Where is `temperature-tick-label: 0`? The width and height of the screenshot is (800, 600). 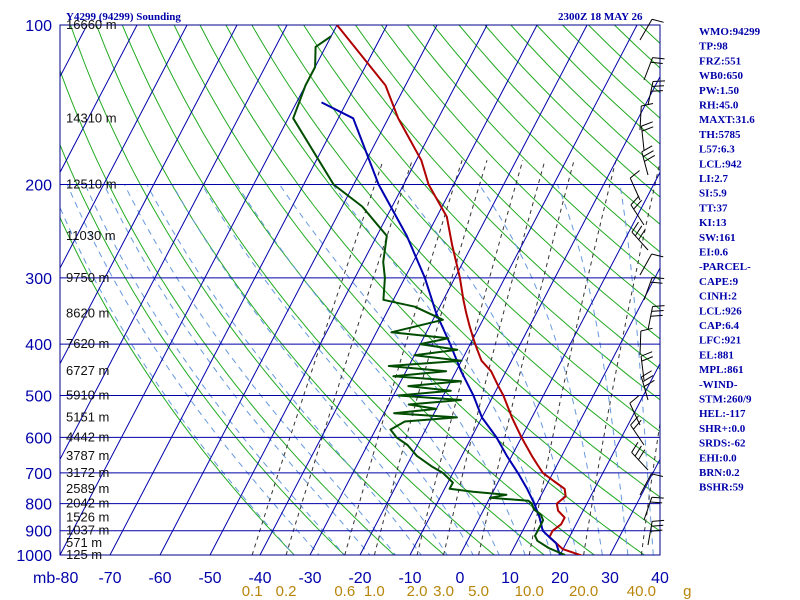 temperature-tick-label: 0 is located at coordinates (460, 578).